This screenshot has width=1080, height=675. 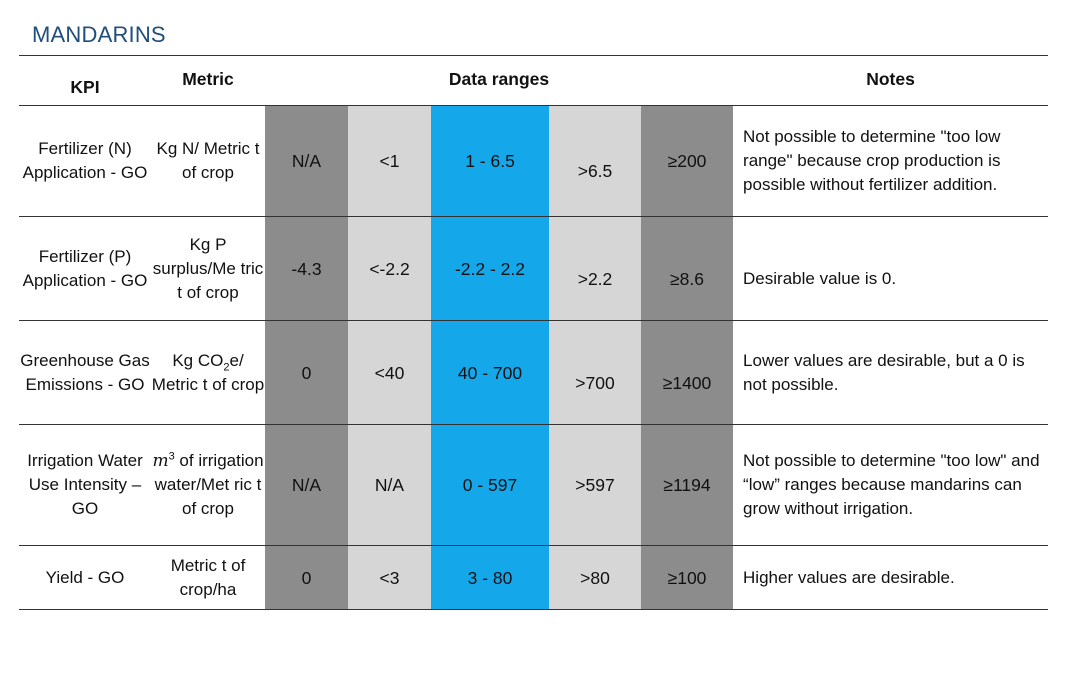 What do you see at coordinates (85, 372) in the screenshot?
I see `kpi-cell: Greenhouse Gas Emissions - GO` at bounding box center [85, 372].